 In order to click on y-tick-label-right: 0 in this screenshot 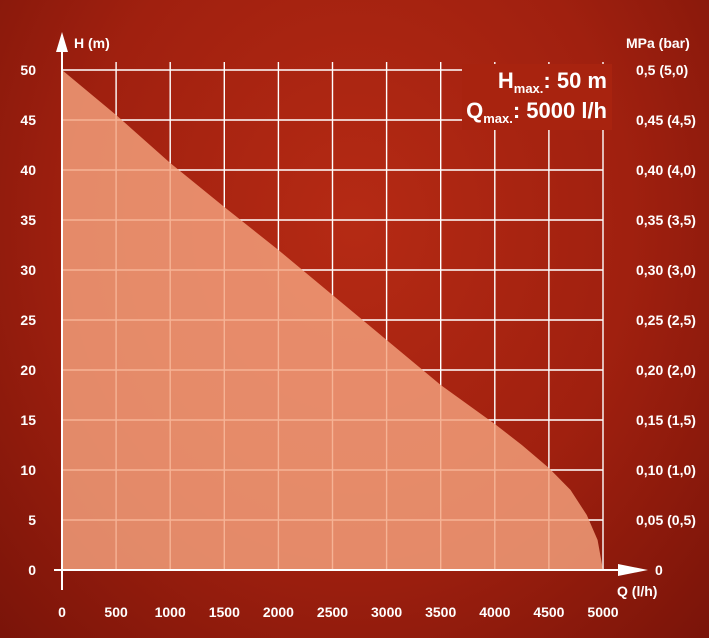, I will do `click(659, 570)`.